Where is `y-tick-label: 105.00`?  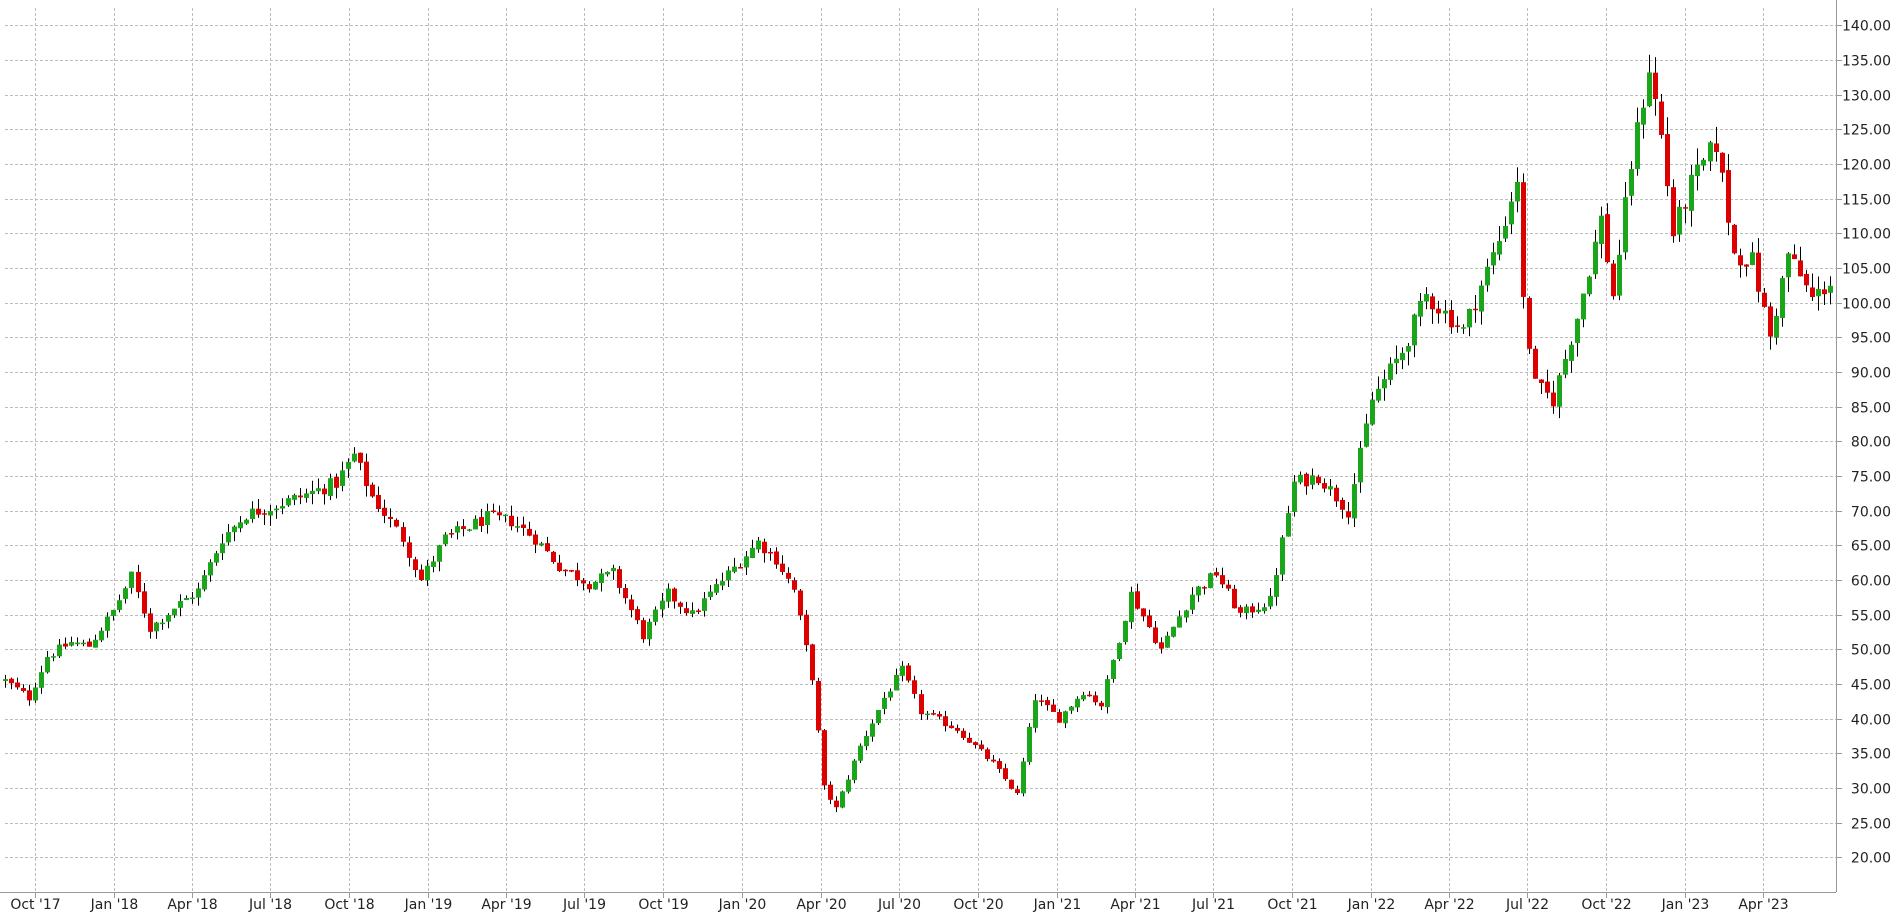
y-tick-label: 105.00 is located at coordinates (1866, 270).